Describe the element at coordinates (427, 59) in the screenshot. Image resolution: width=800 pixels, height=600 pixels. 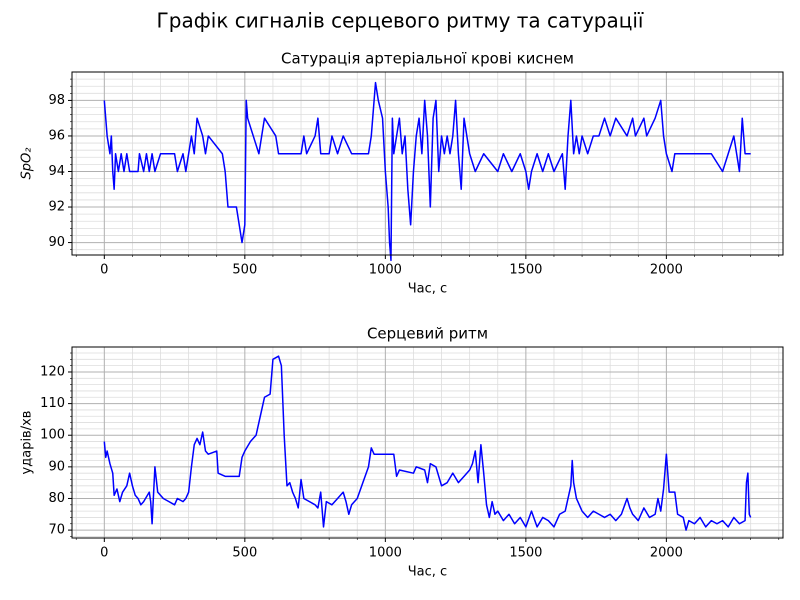
I see `subplot-title: Сатурація артеріальної крові киснем` at that location.